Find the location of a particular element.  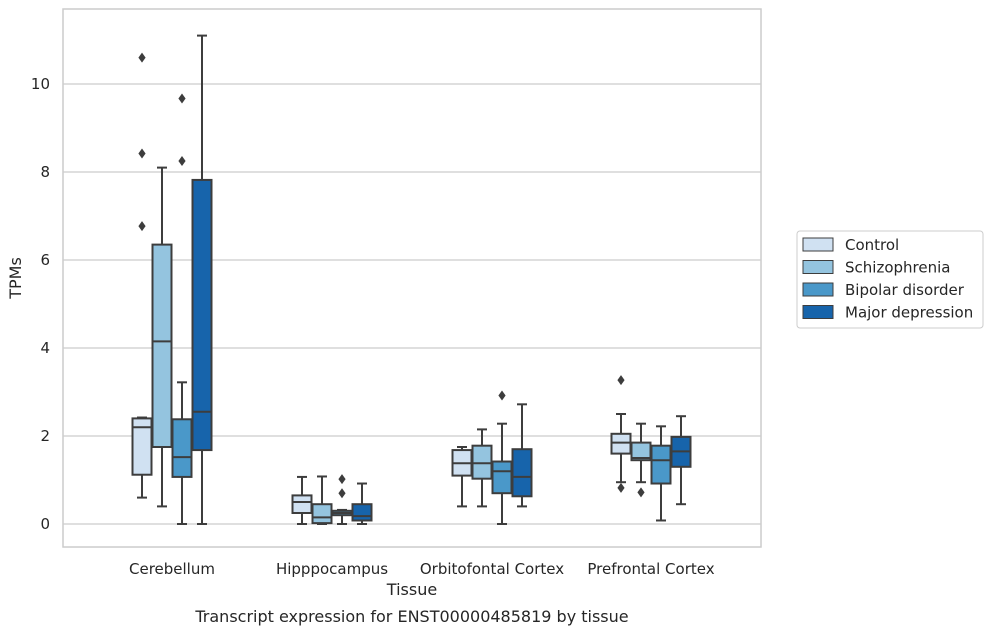

y-tick-label: 0 is located at coordinates (45, 524).